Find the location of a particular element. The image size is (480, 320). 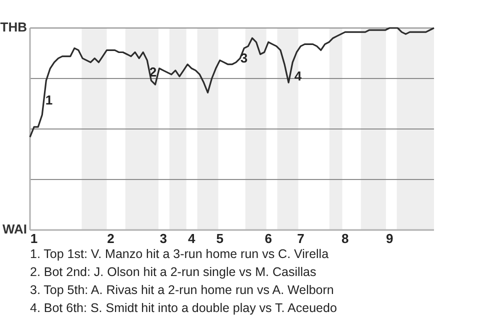

annotation: 1 is located at coordinates (49, 100).